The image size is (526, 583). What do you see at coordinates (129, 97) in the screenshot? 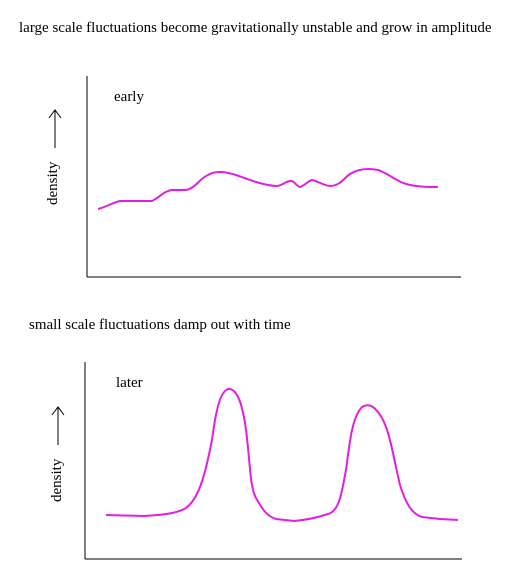
I see `panel-label-early: early` at bounding box center [129, 97].